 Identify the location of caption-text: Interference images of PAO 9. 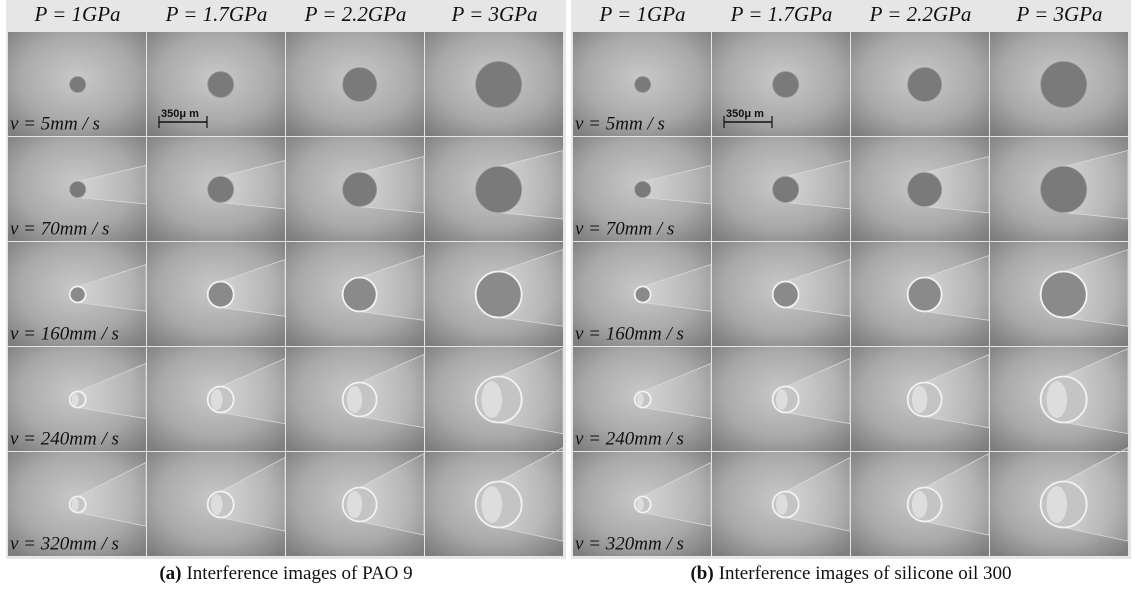
(299, 573).